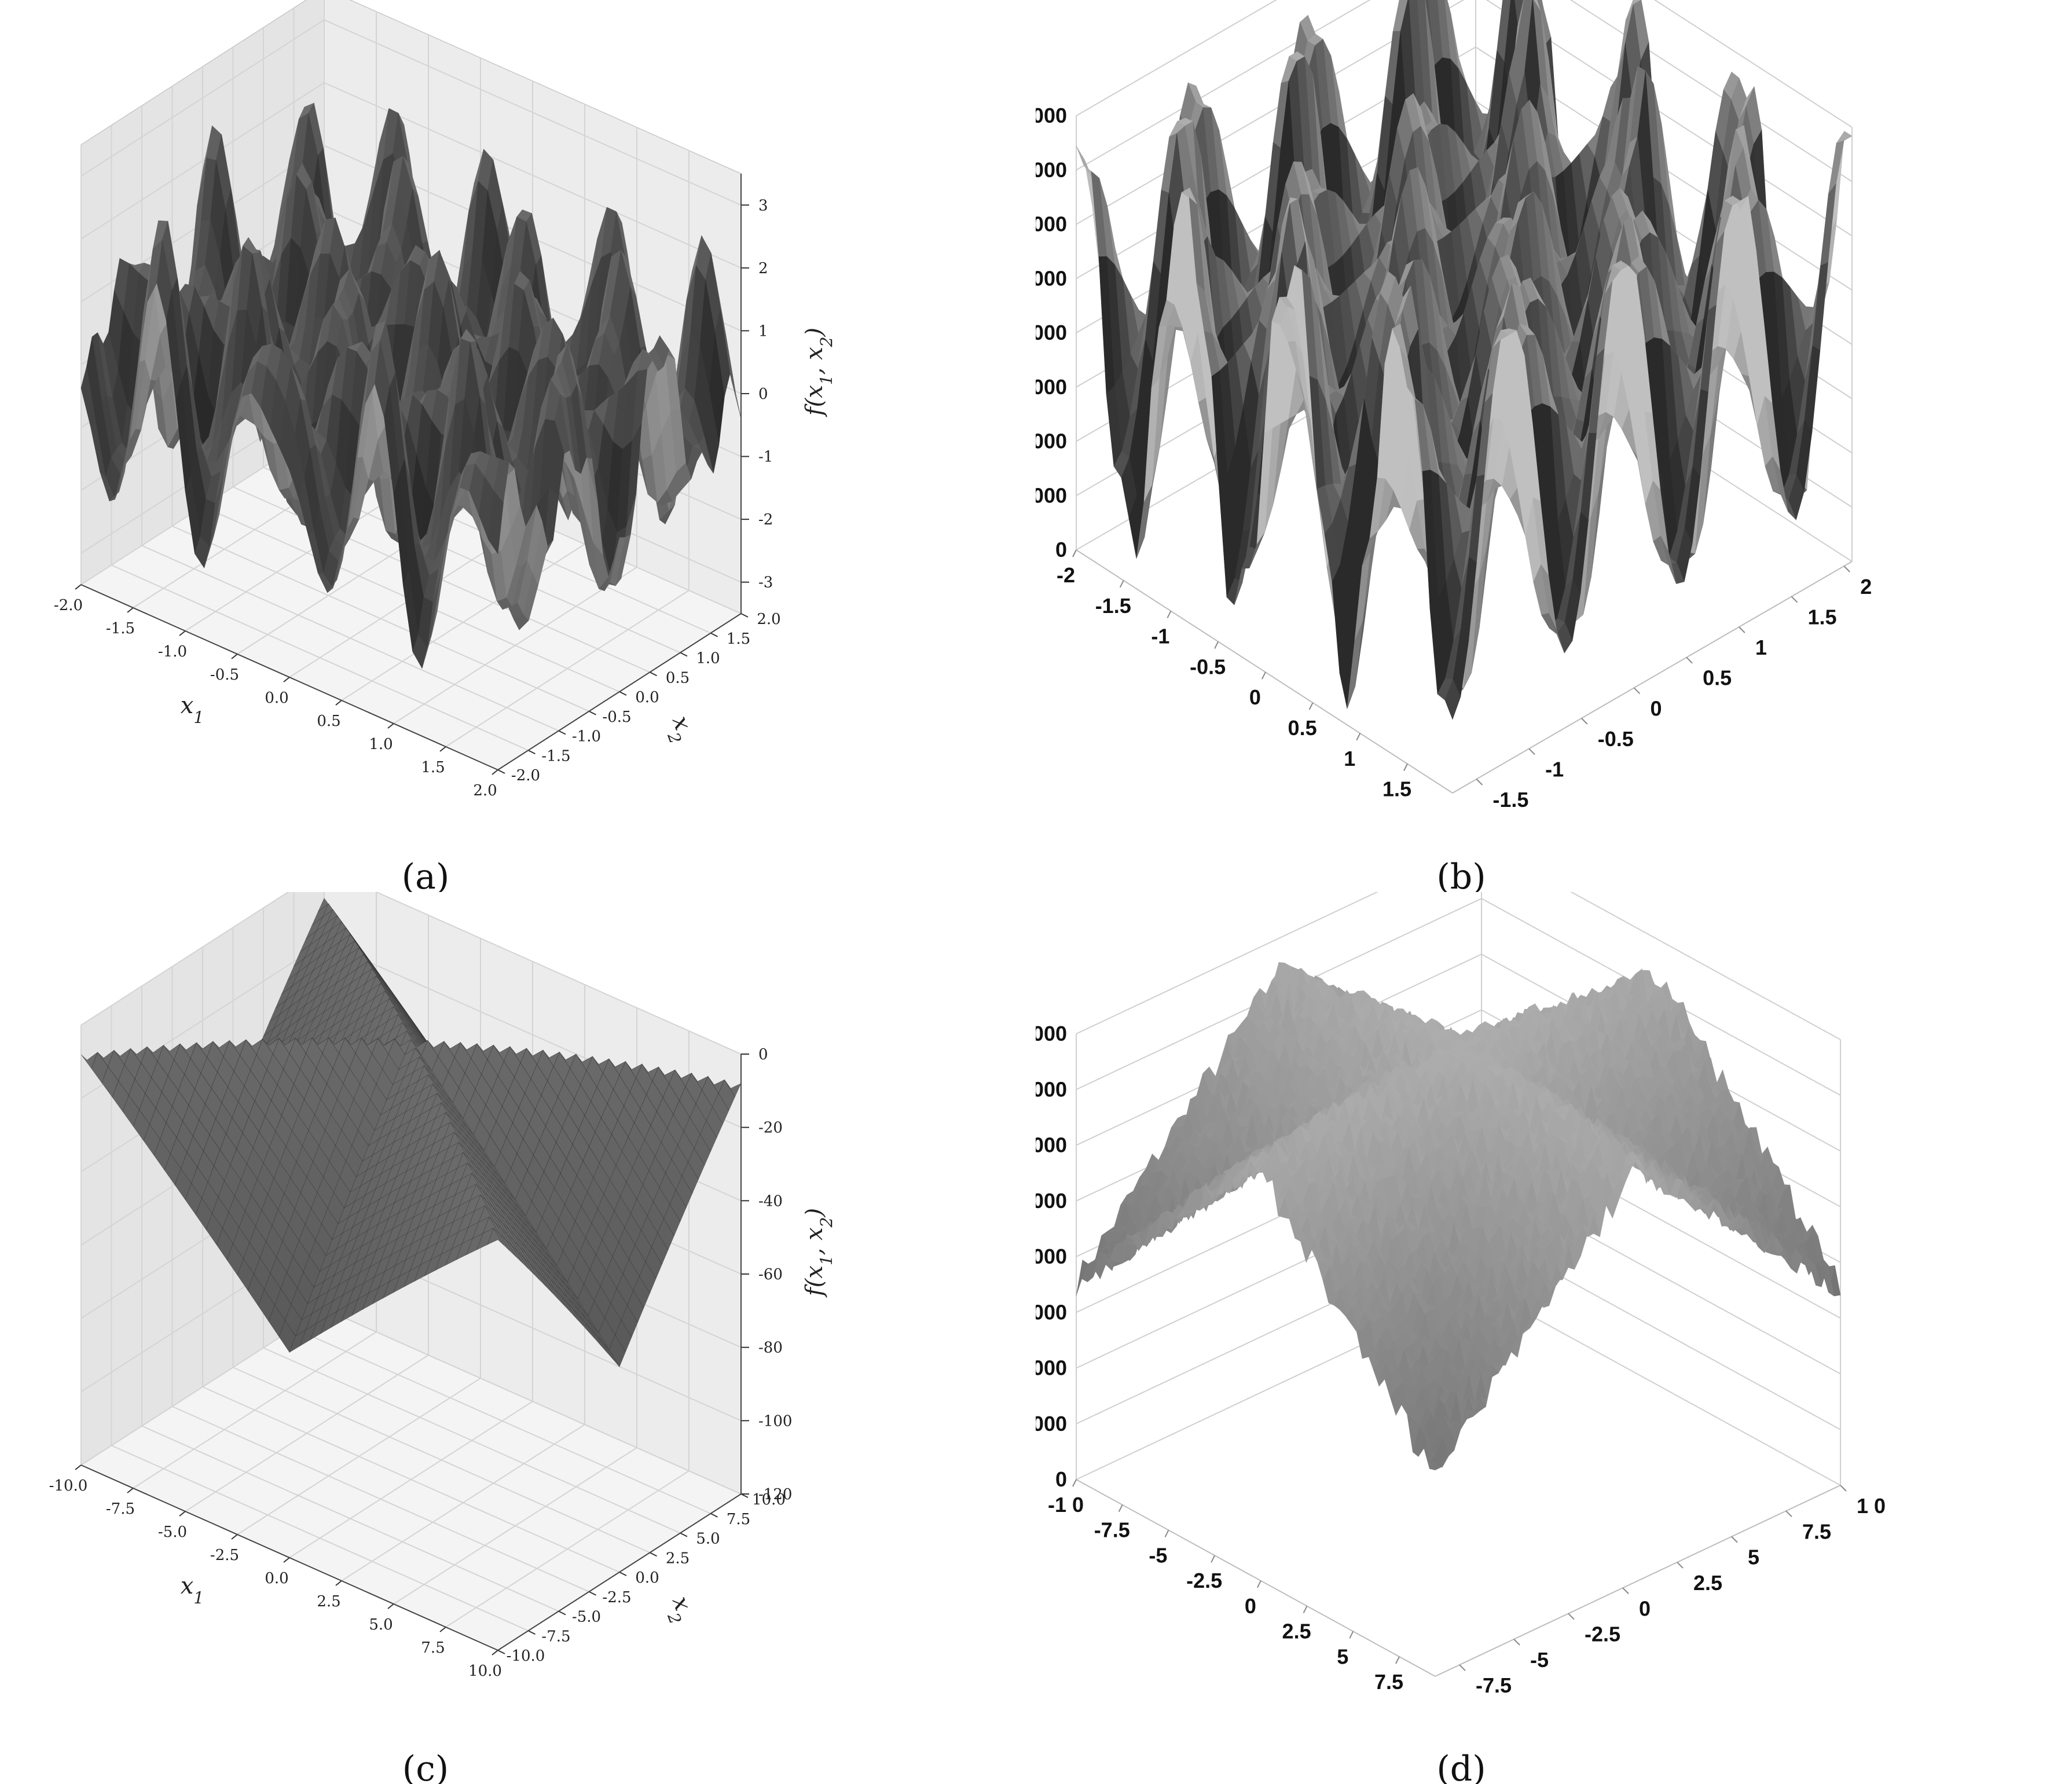 The width and height of the screenshot is (2072, 1784). I want to click on chart-a-z-tick-label: 3, so click(763, 205).